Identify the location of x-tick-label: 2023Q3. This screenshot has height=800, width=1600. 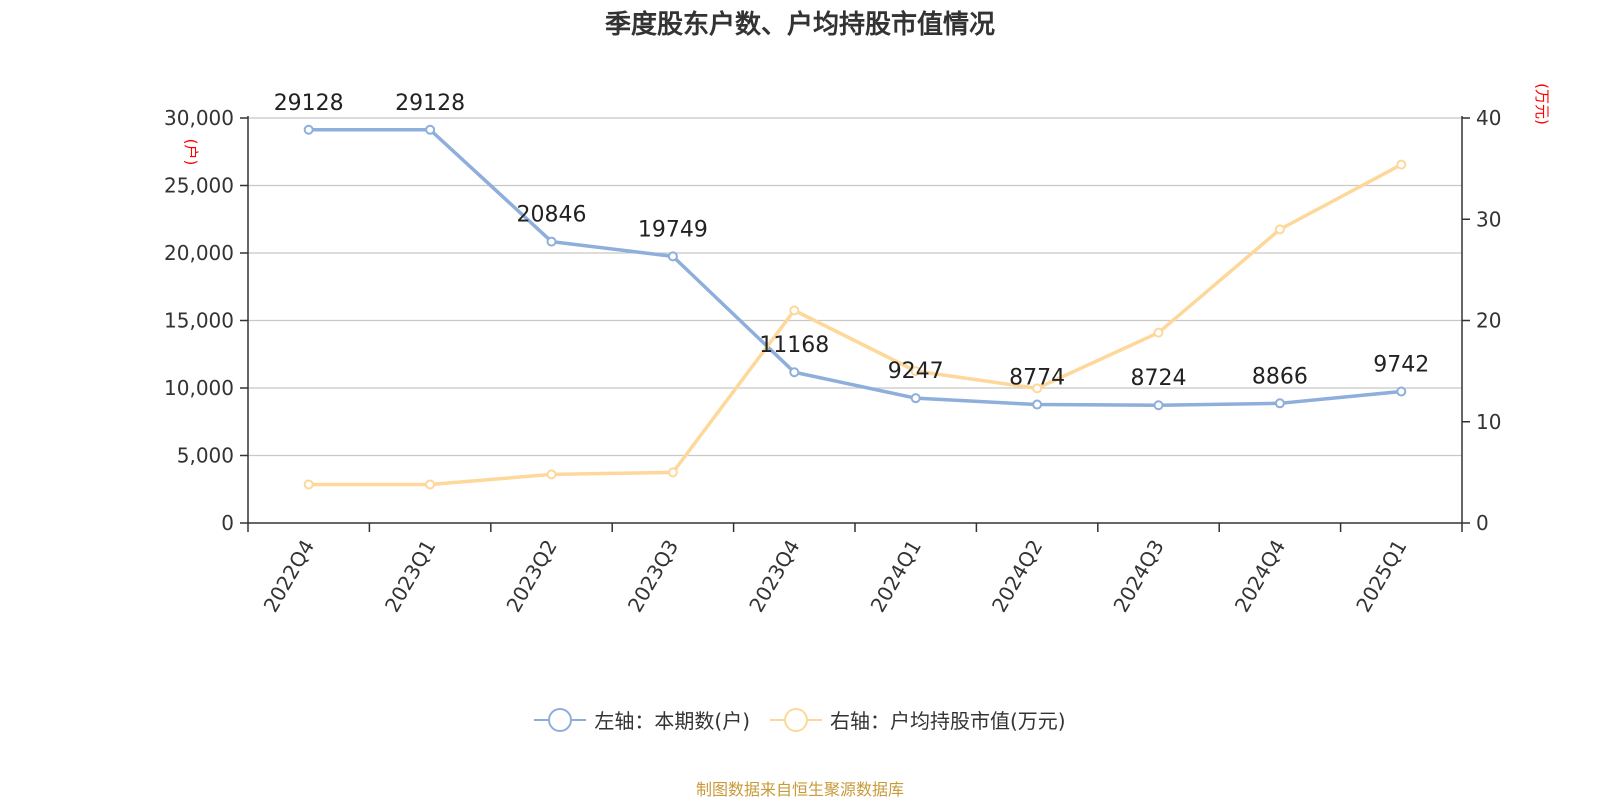
(653, 576).